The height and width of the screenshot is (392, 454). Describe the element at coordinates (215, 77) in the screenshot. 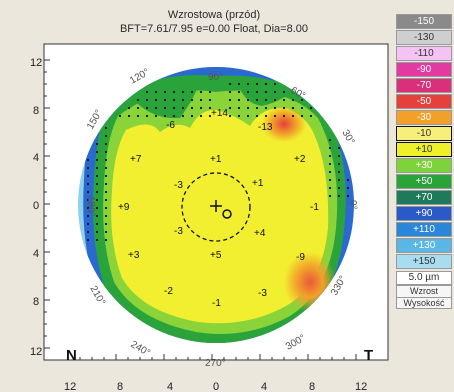

I see `angle-label: 90°` at that location.